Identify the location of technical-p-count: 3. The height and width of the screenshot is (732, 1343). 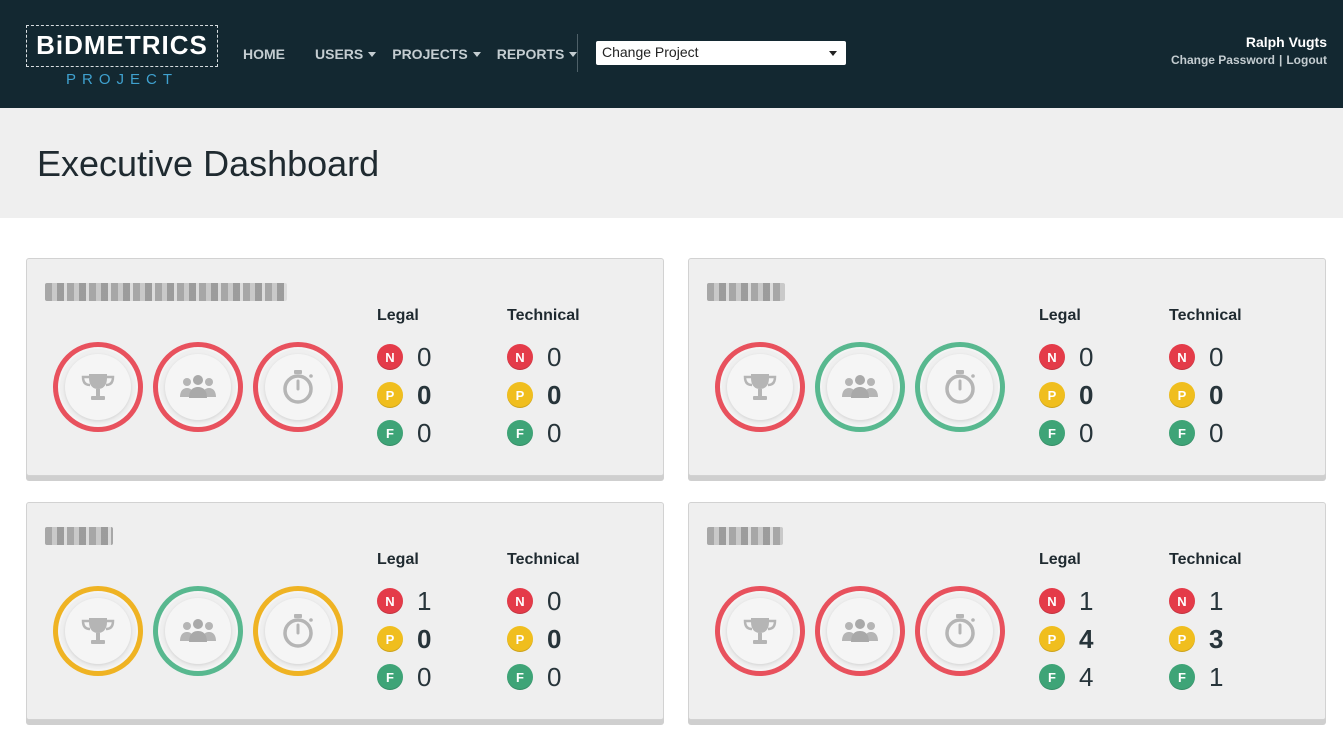
(1216, 639).